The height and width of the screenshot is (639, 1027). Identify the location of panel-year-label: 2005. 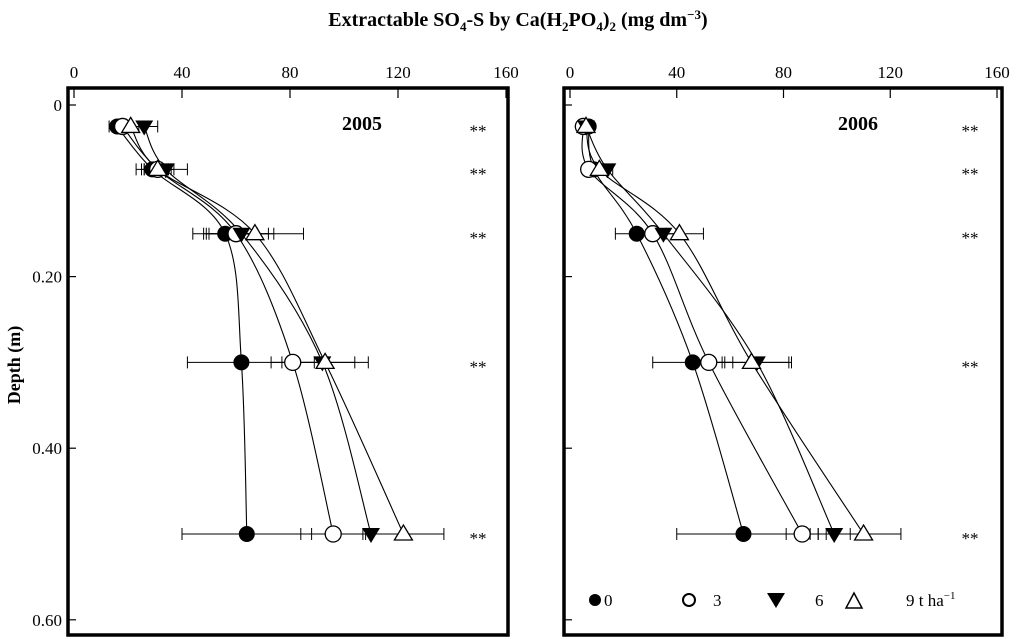
(362, 124).